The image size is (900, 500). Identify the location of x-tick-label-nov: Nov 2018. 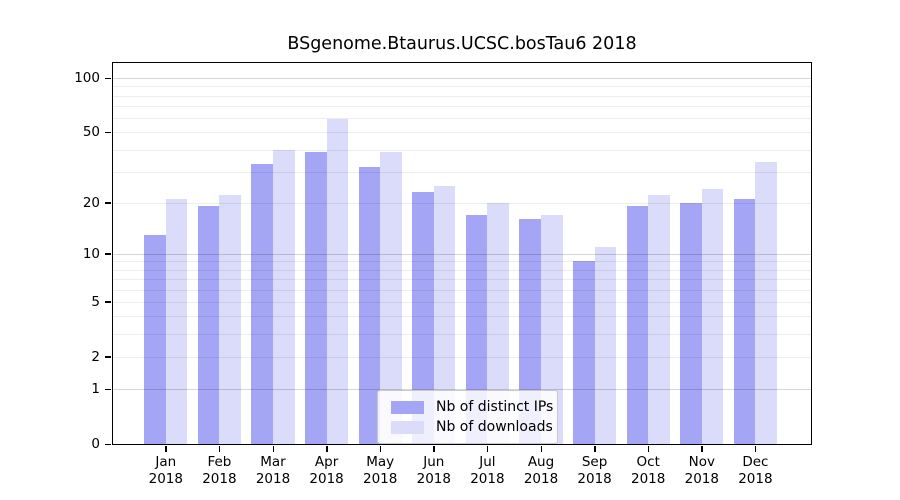
(701, 470).